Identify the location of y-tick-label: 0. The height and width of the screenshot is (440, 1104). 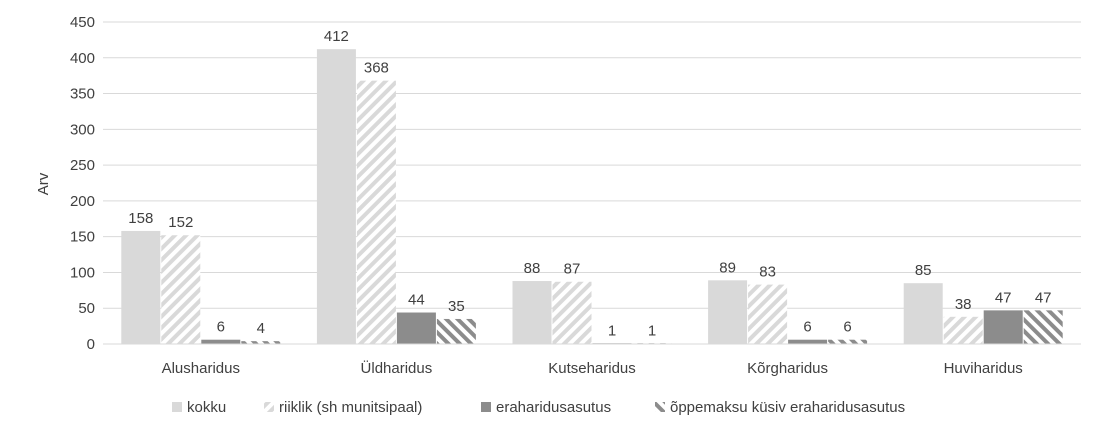
(91, 344).